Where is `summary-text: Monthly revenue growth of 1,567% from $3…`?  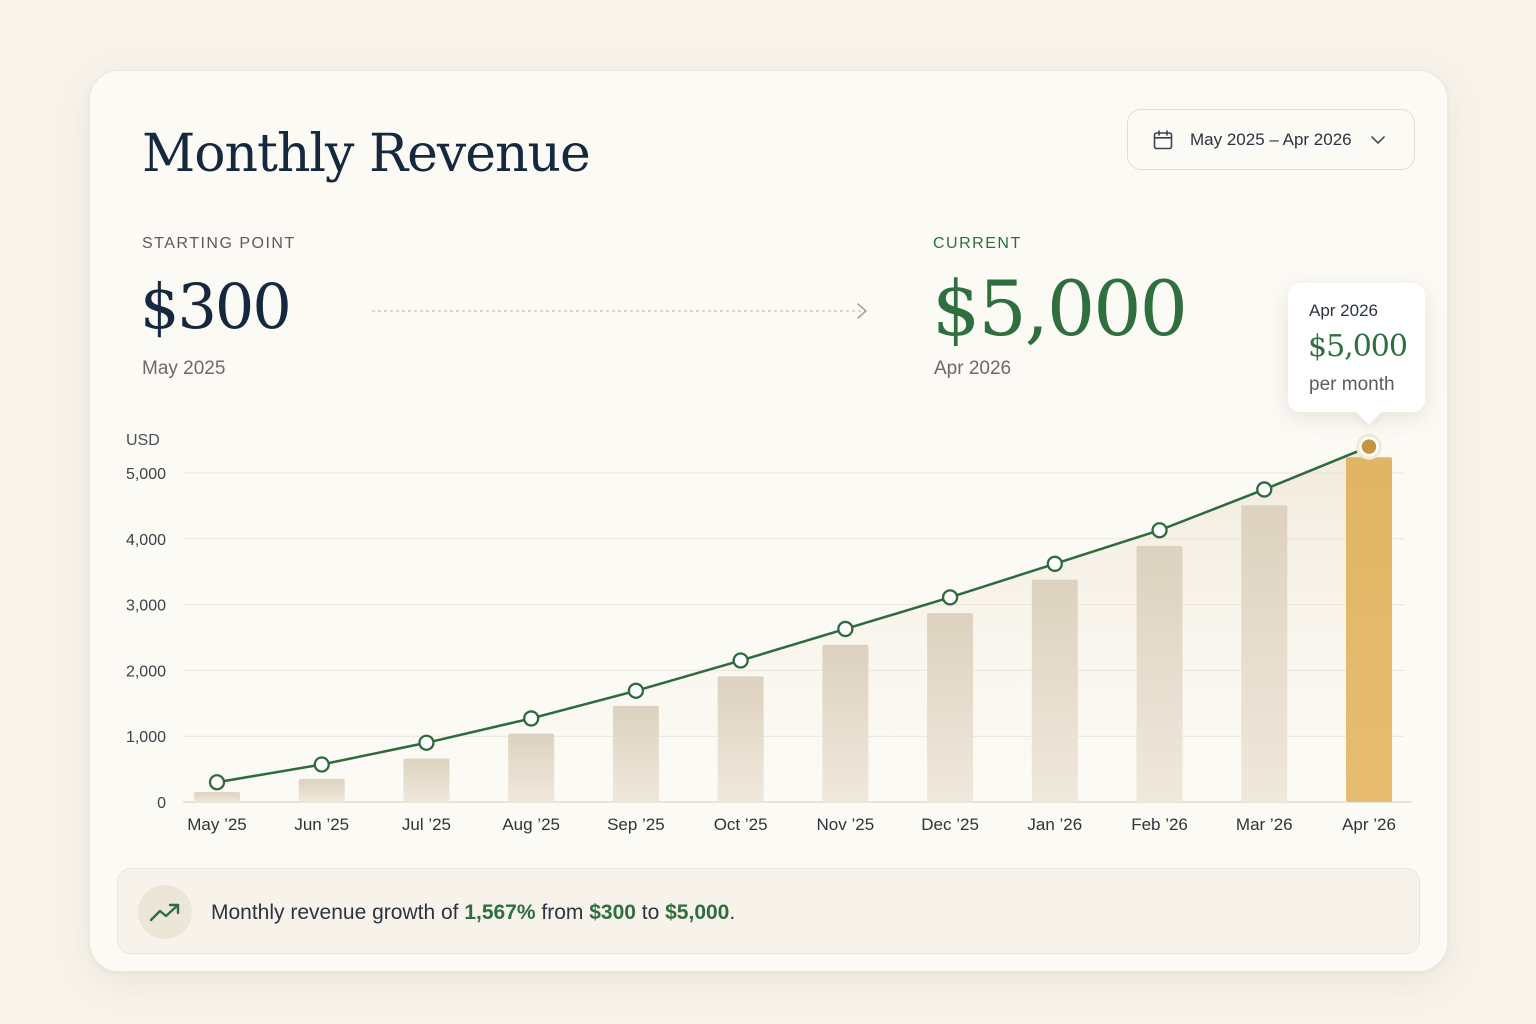
summary-text: Monthly revenue growth of 1,567% from $3… is located at coordinates (473, 913).